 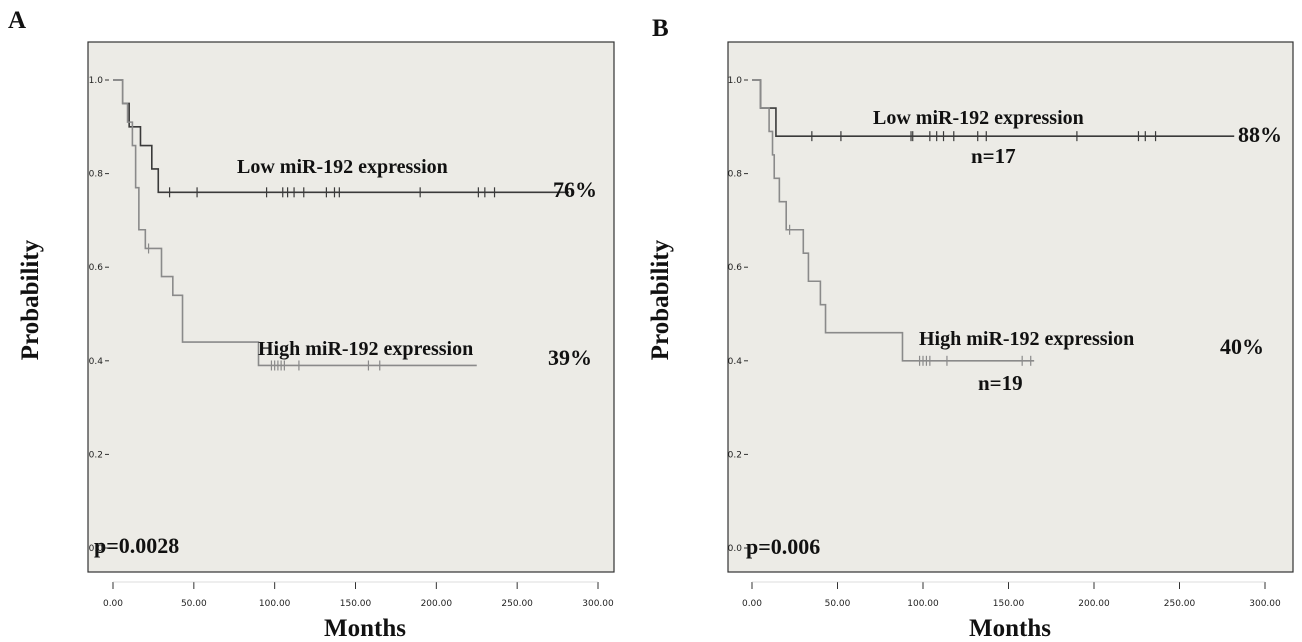 What do you see at coordinates (660, 299) in the screenshot?
I see `y-axis-label-b: Probability` at bounding box center [660, 299].